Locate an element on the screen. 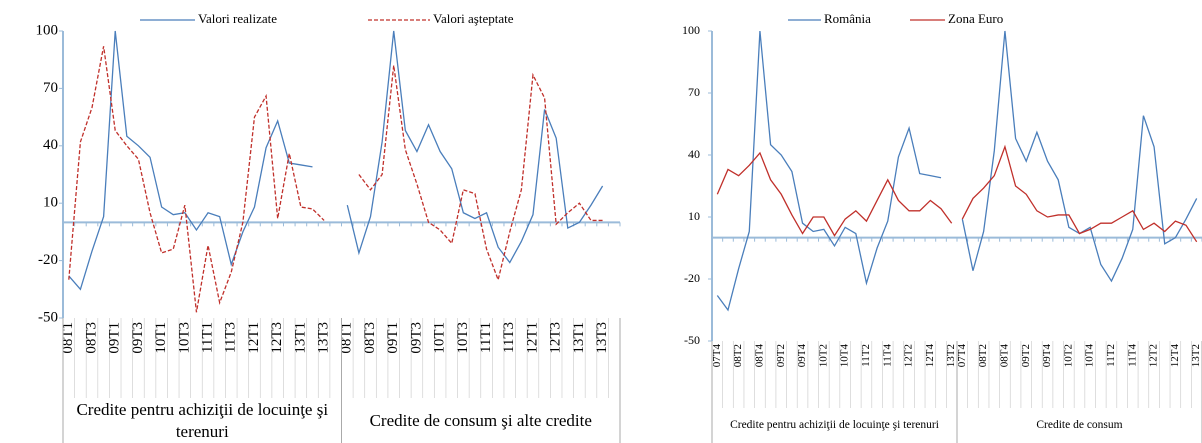 The height and width of the screenshot is (443, 1202). group-label: Credite de consum is located at coordinates (1079, 425).